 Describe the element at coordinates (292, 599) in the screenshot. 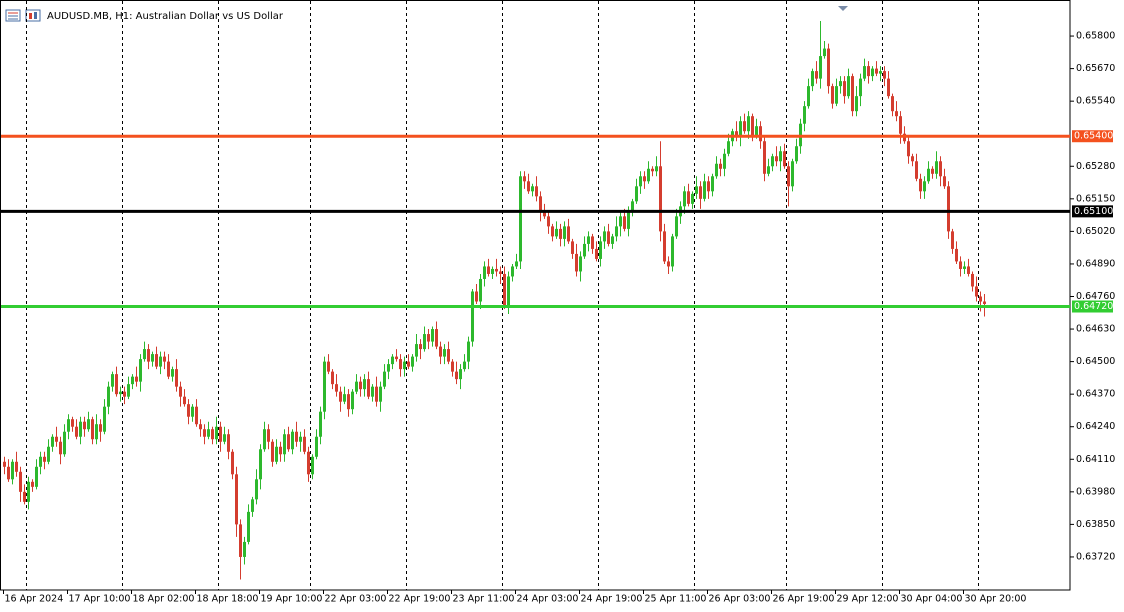

I see `x-tick-label: 19 Apr 10:00` at that location.